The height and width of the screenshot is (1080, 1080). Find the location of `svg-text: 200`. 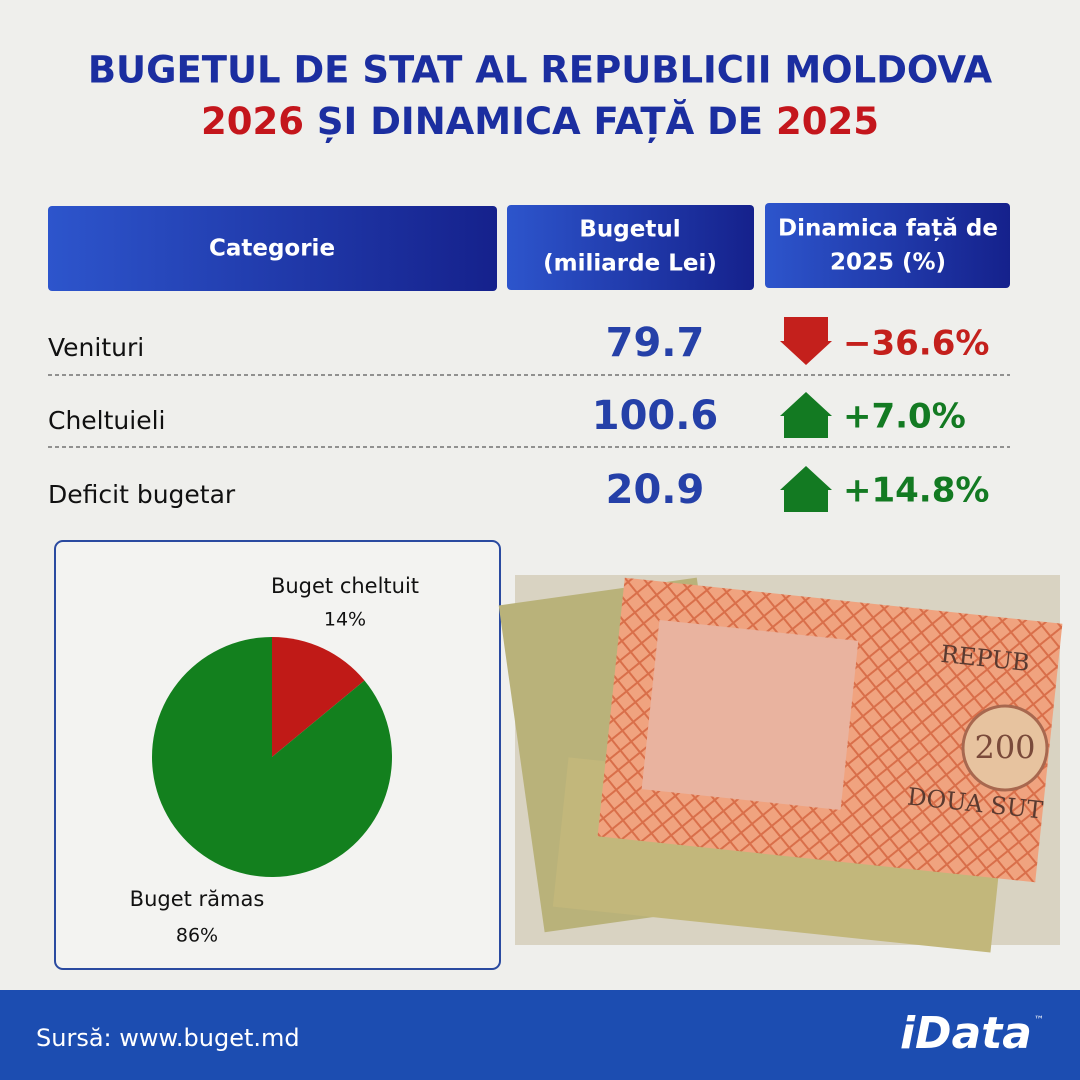

svg-text: 200 is located at coordinates (1004, 748).